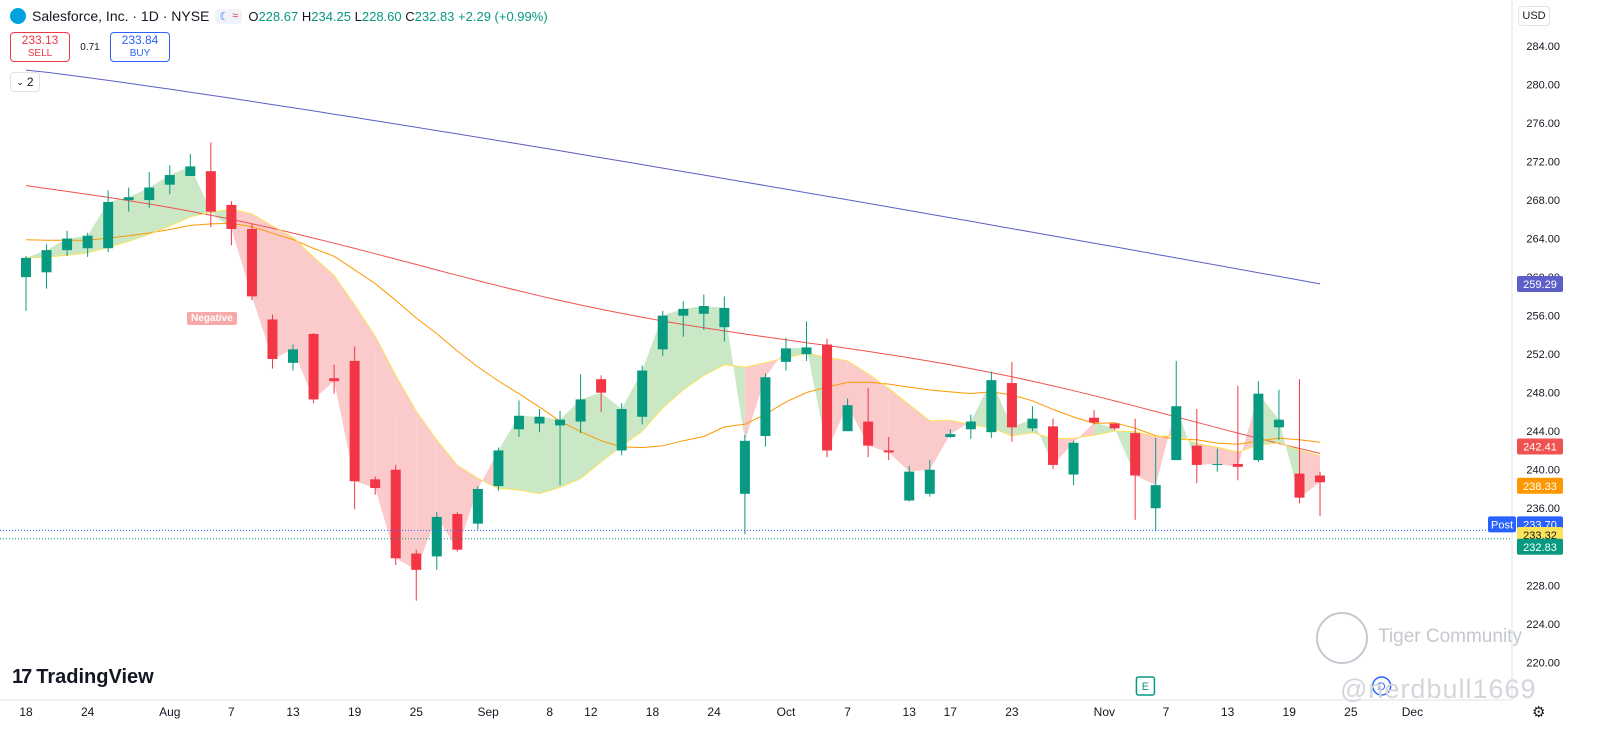 The width and height of the screenshot is (1615, 748). What do you see at coordinates (1534, 16) in the screenshot?
I see `currency-button: USD` at bounding box center [1534, 16].